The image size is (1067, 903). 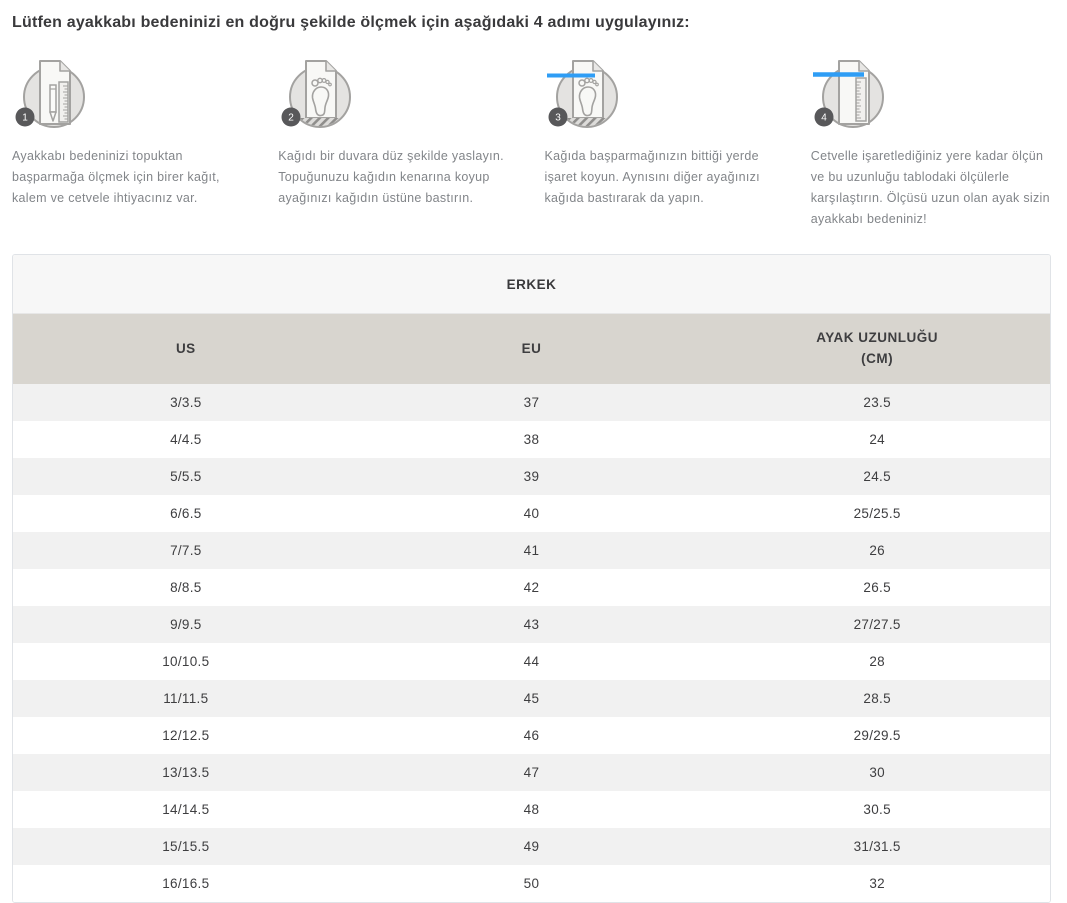 I want to click on cell-eu: 38, so click(x=531, y=439).